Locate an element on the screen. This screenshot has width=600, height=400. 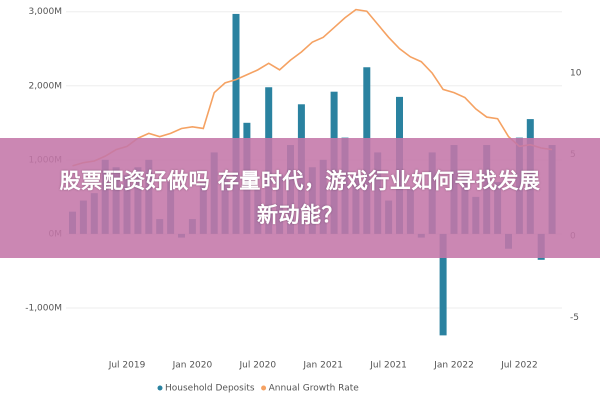
legend-label: Annual Growth Rate is located at coordinates (314, 389).